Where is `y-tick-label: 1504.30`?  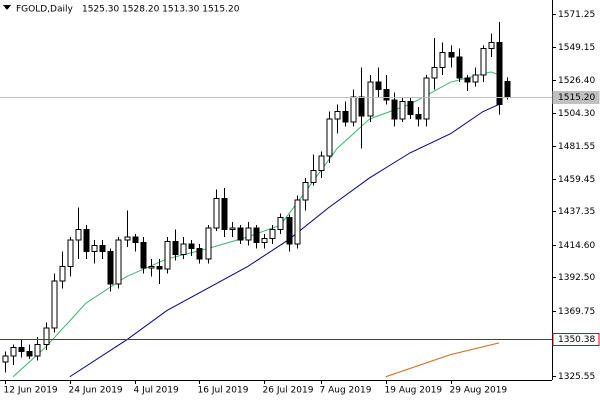
y-tick-label: 1504.30 is located at coordinates (576, 114).